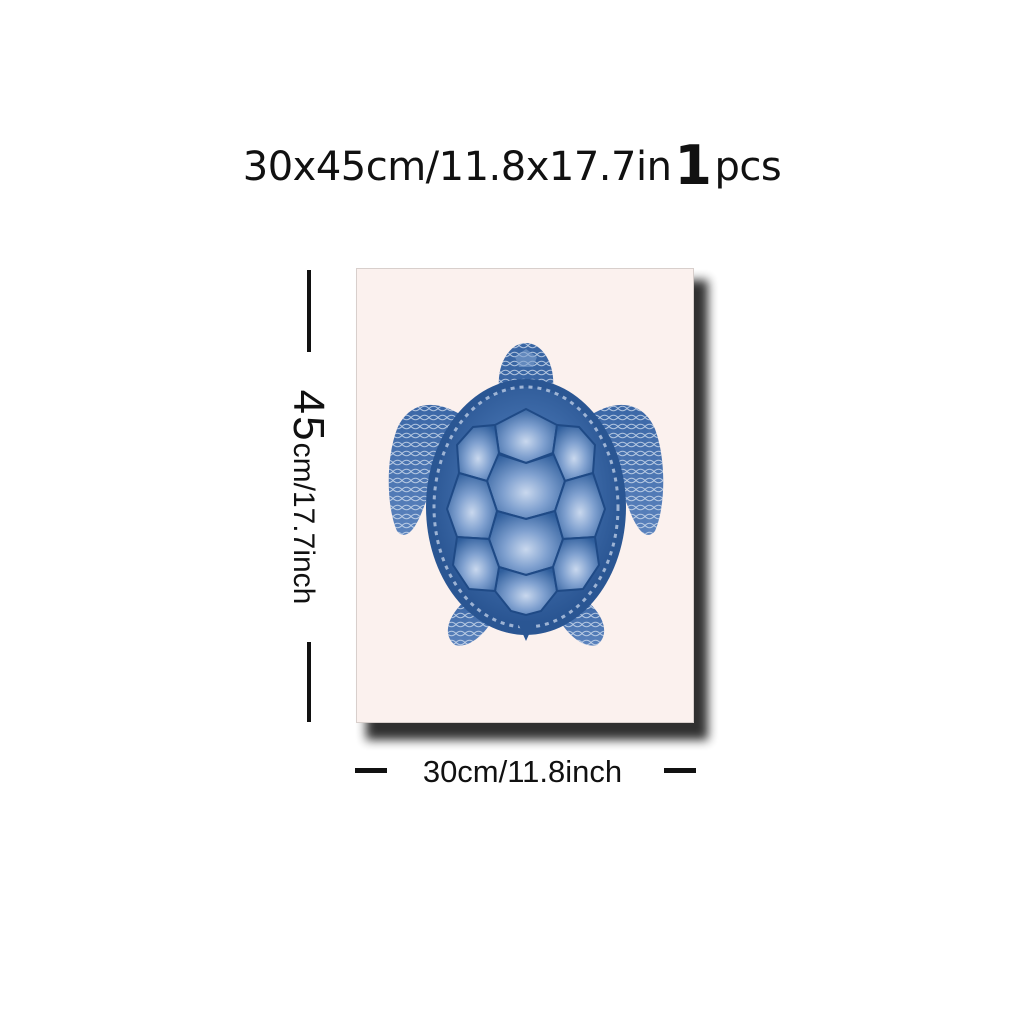 This screenshot has width=1024, height=1024. I want to click on quantity-unit: pcs, so click(748, 167).